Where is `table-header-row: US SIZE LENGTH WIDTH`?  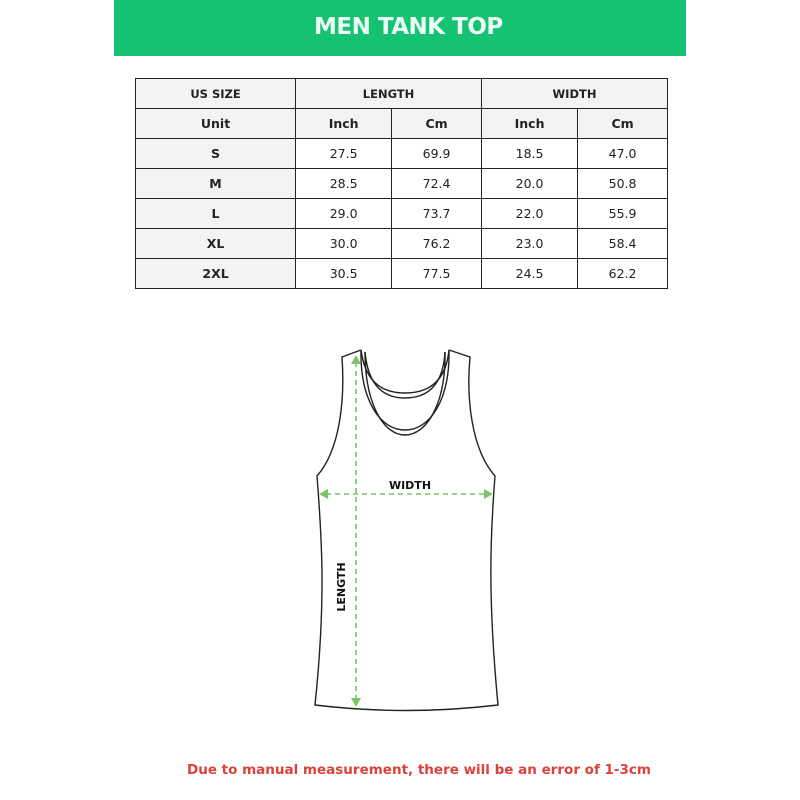
table-header-row: US SIZE LENGTH WIDTH is located at coordinates (401, 93).